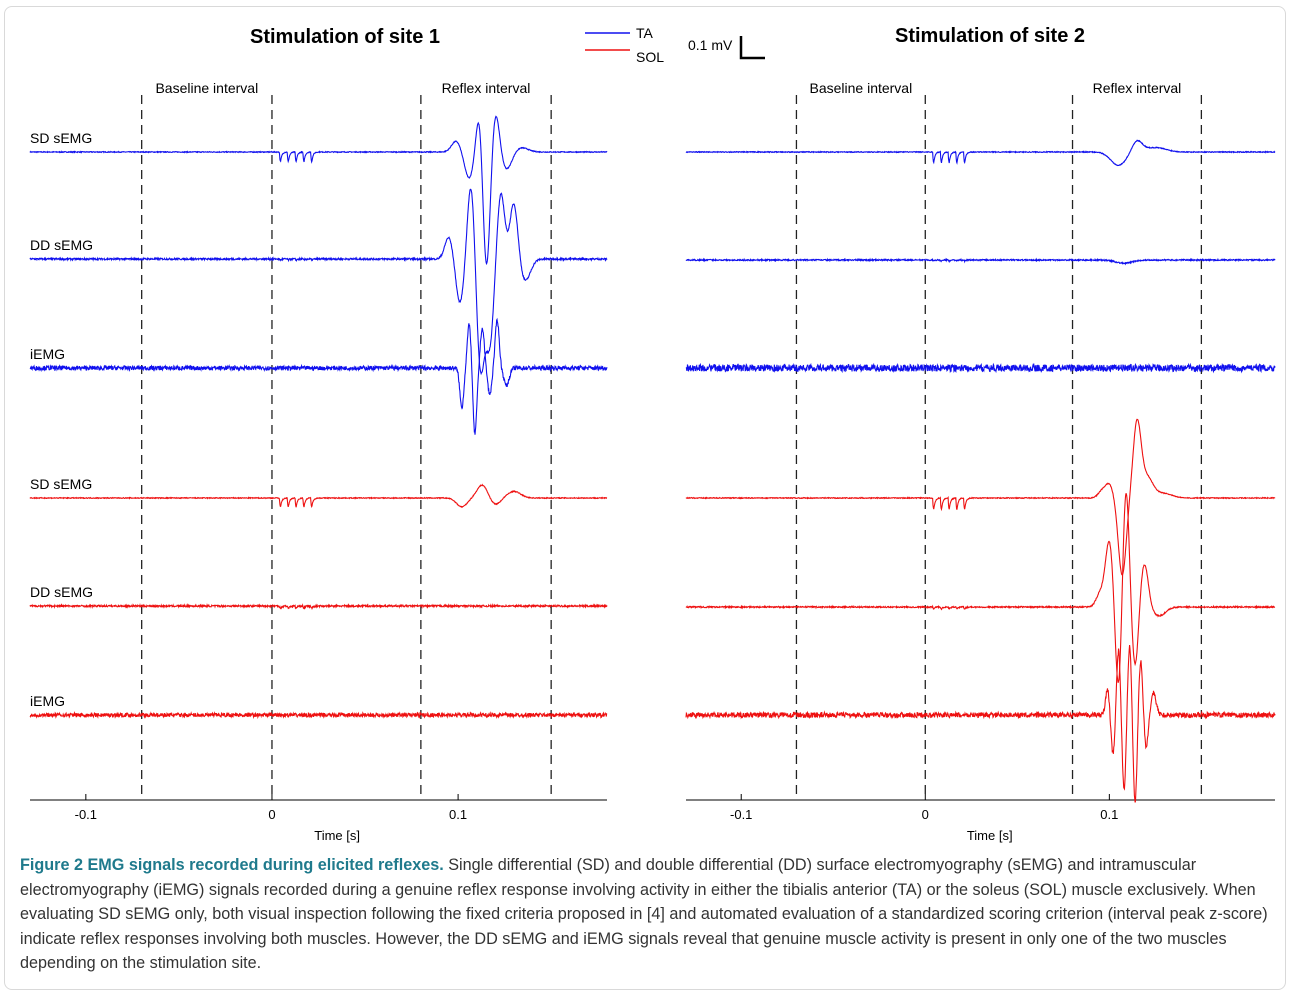 This screenshot has width=1290, height=996. Describe the element at coordinates (990, 36) in the screenshot. I see `panel-title-site-2: Stimulation of site 2` at that location.